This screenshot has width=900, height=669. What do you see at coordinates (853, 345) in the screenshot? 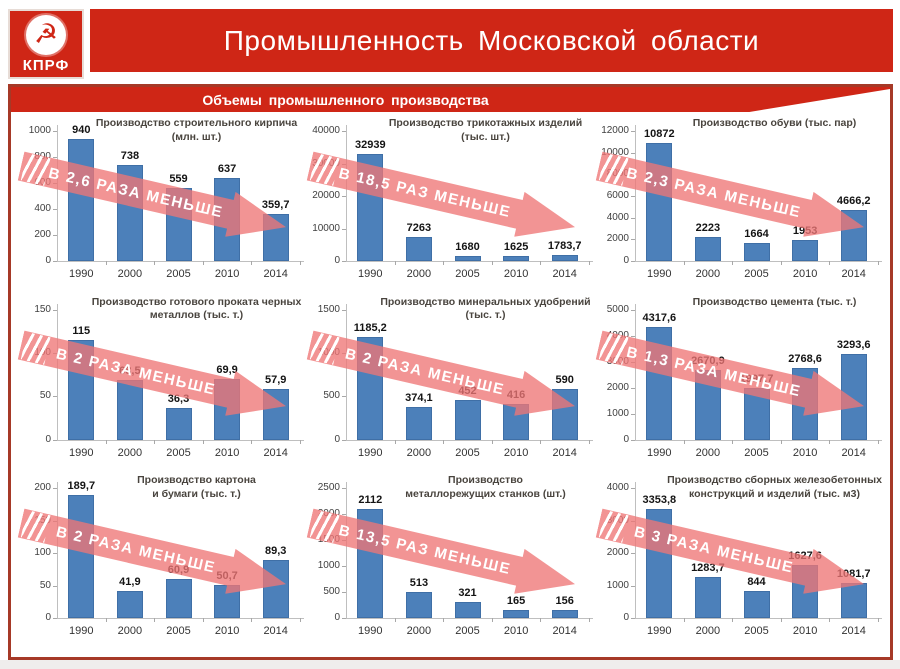
I see `bar-value-label: 3293,6` at bounding box center [853, 345].